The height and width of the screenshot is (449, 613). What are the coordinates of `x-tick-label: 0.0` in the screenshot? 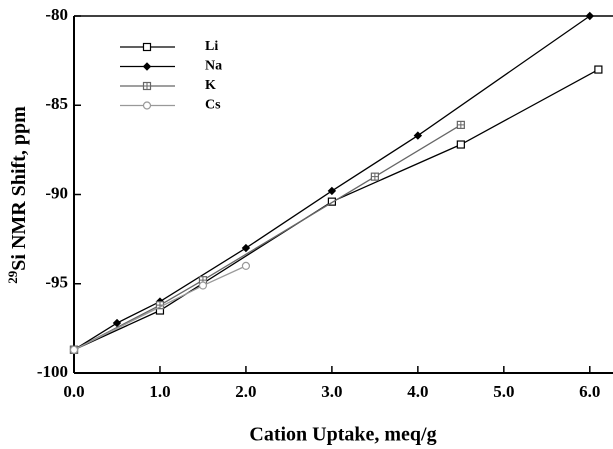 It's located at (73, 391).